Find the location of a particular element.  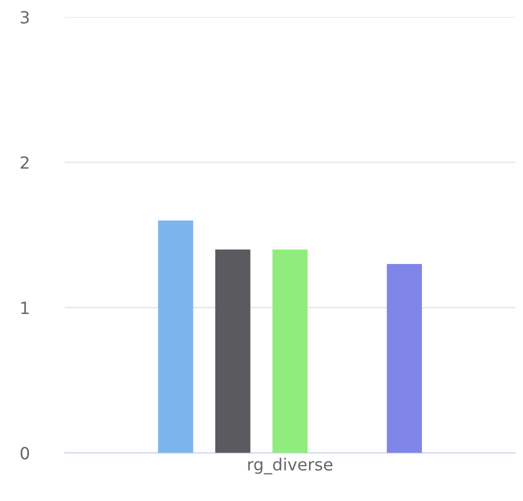

y-tick-label: 1 is located at coordinates (25, 308).